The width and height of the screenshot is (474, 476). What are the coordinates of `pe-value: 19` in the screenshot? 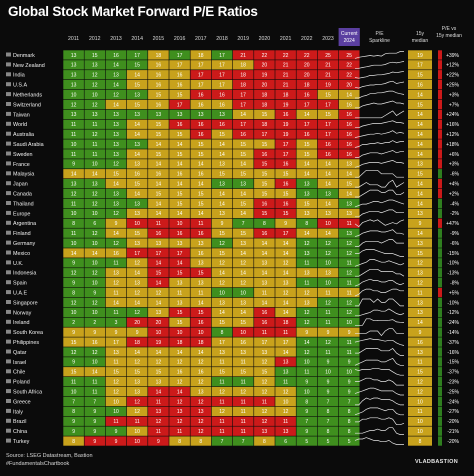 It's located at (286, 105).